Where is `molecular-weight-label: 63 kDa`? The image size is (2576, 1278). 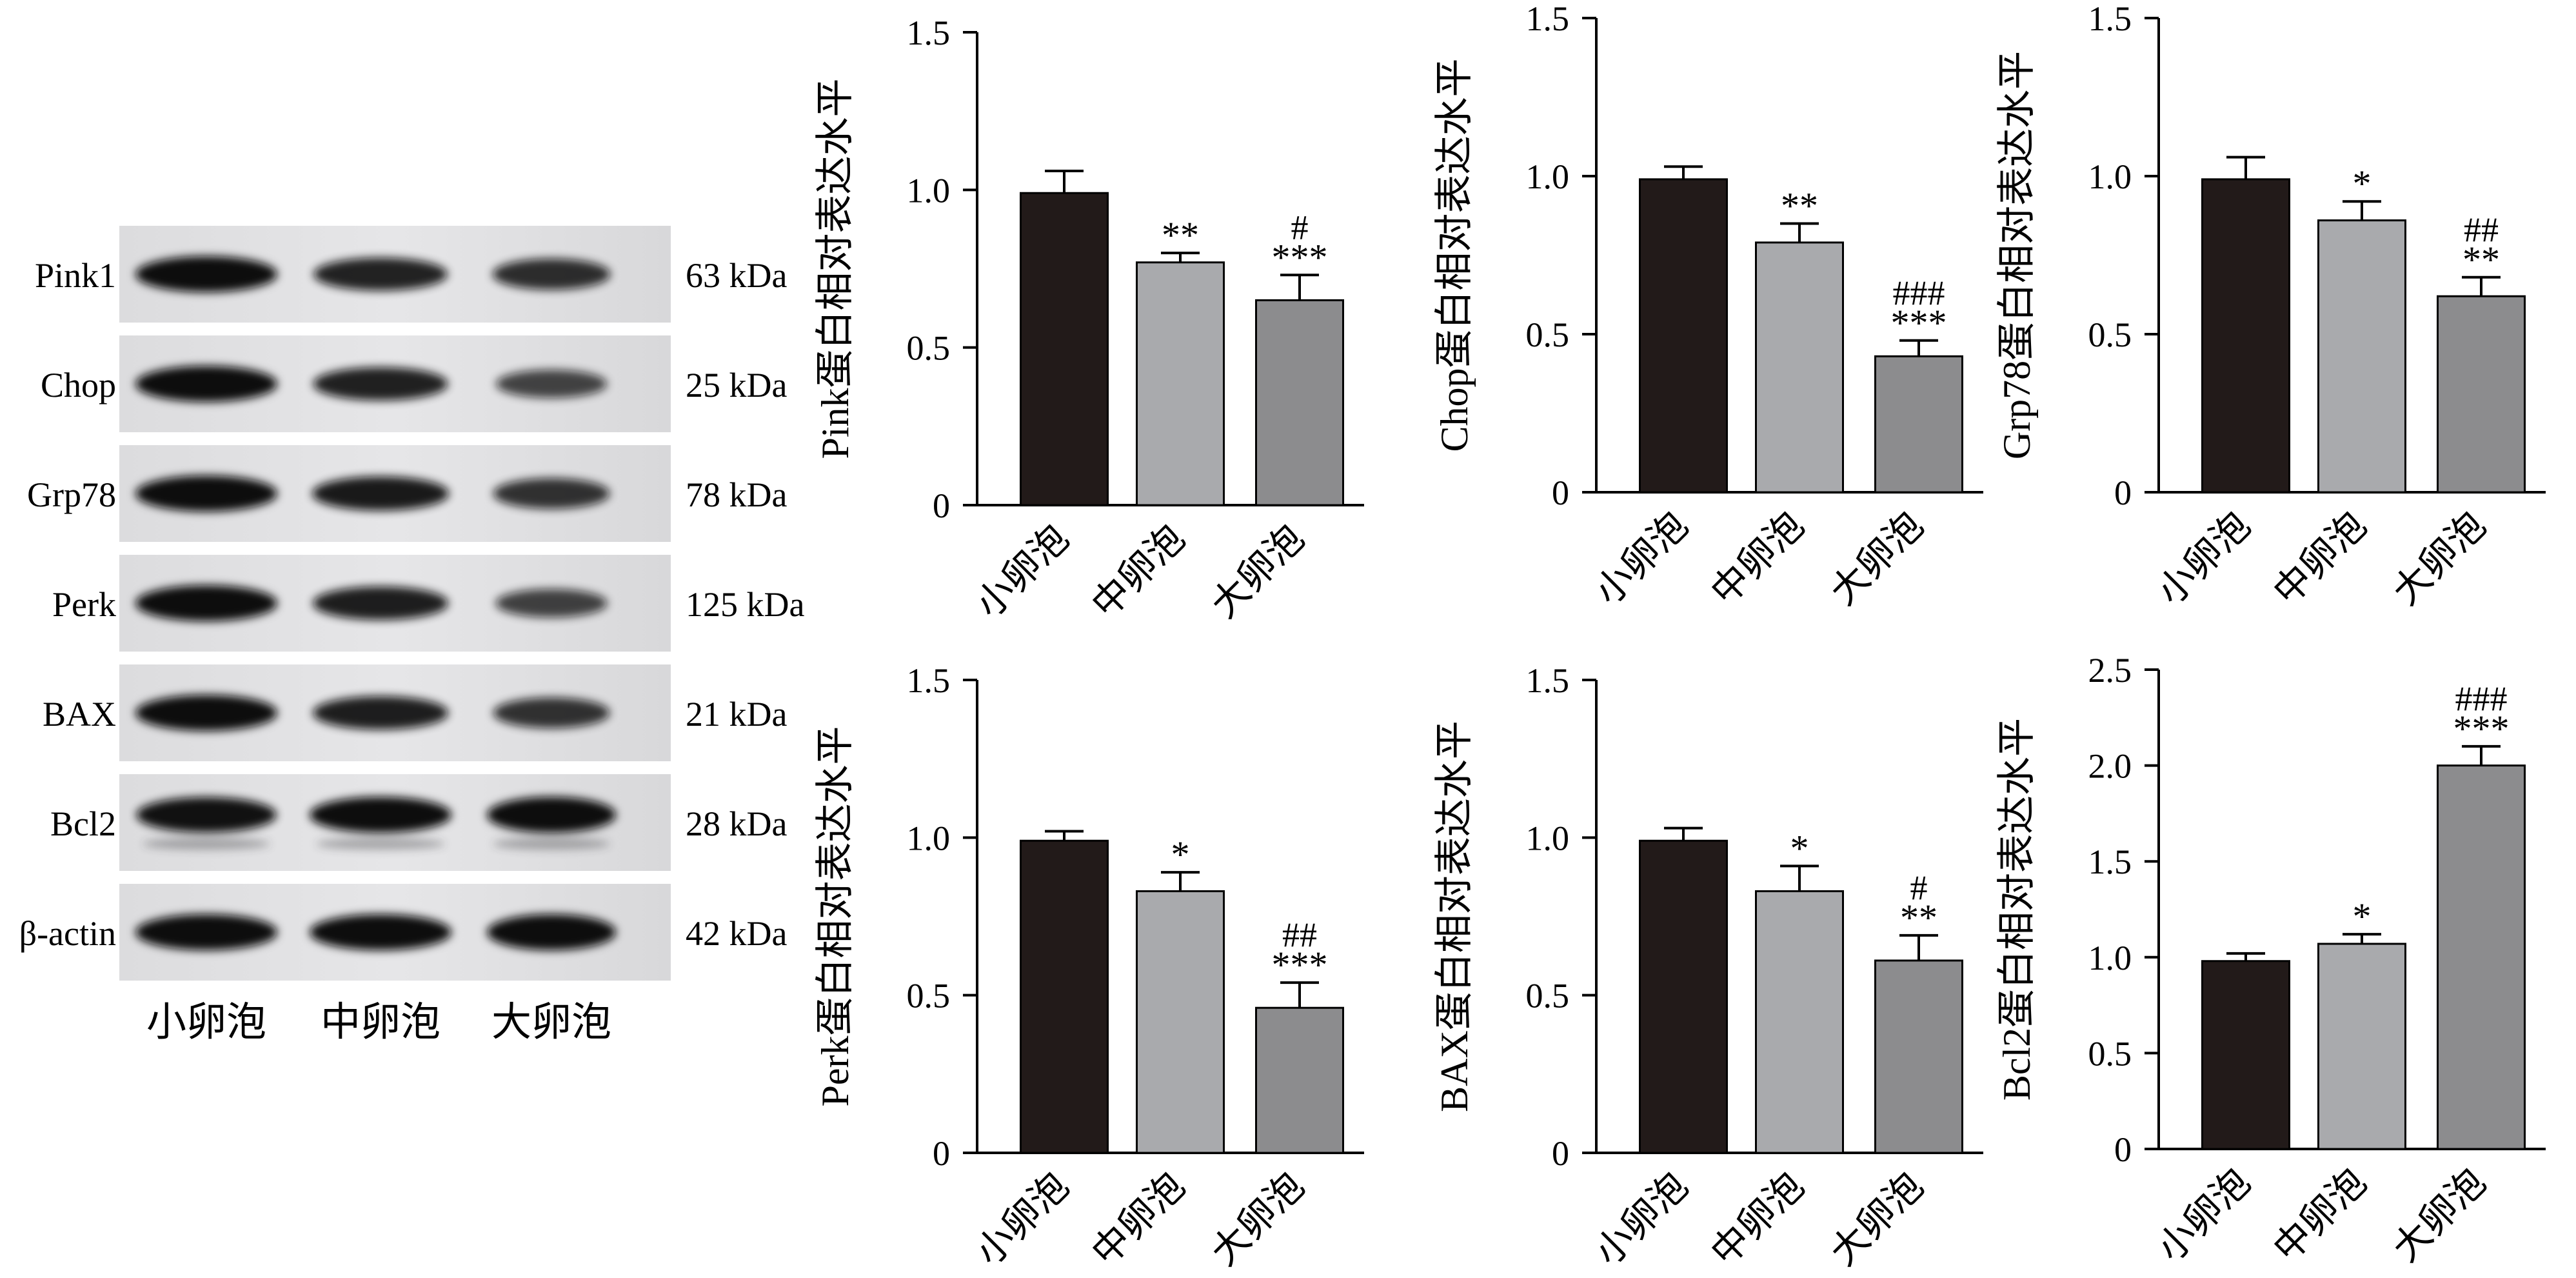 molecular-weight-label: 63 kDa is located at coordinates (736, 275).